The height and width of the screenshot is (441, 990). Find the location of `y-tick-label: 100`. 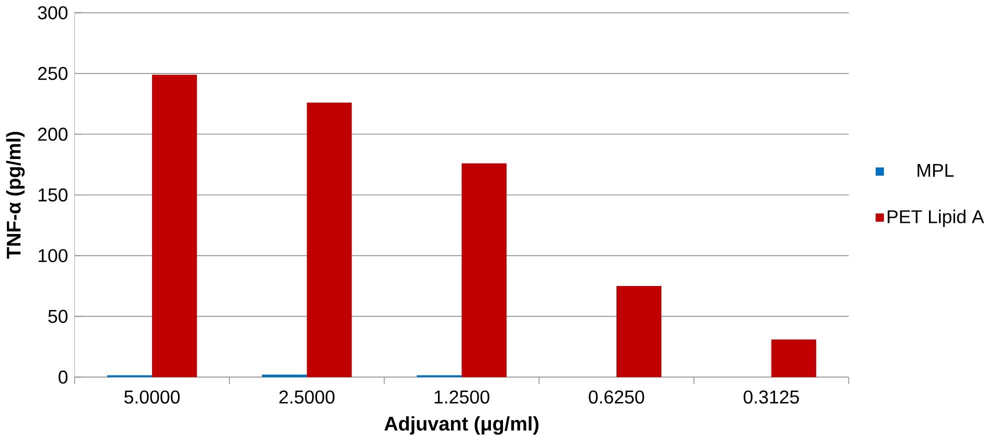

y-tick-label: 100 is located at coordinates (53, 255).